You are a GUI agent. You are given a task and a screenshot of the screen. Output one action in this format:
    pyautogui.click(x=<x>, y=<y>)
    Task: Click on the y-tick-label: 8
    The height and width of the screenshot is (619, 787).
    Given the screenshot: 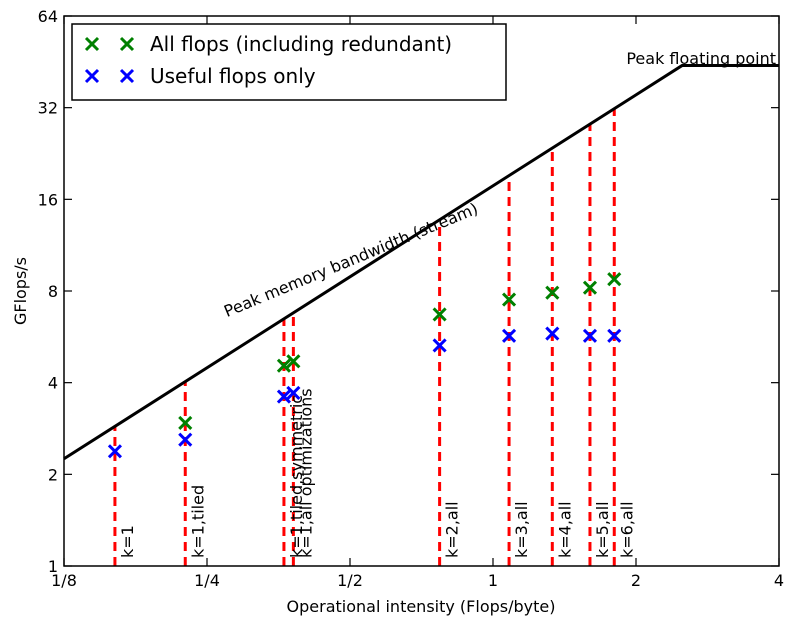 What is the action you would take?
    pyautogui.click(x=53, y=291)
    